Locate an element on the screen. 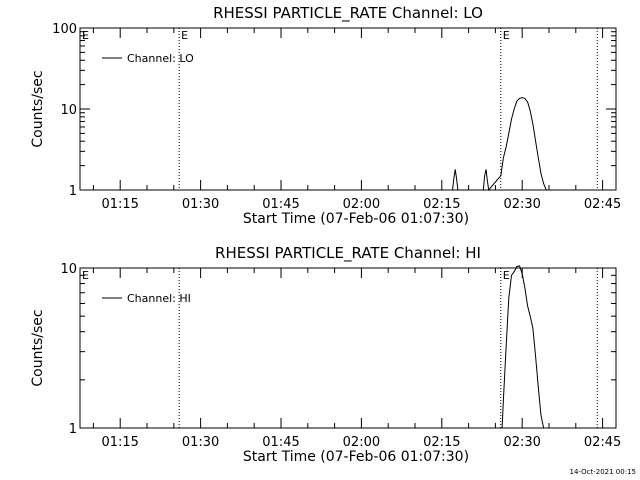 The image size is (640, 480). y-tick-label: 100 is located at coordinates (64, 29).